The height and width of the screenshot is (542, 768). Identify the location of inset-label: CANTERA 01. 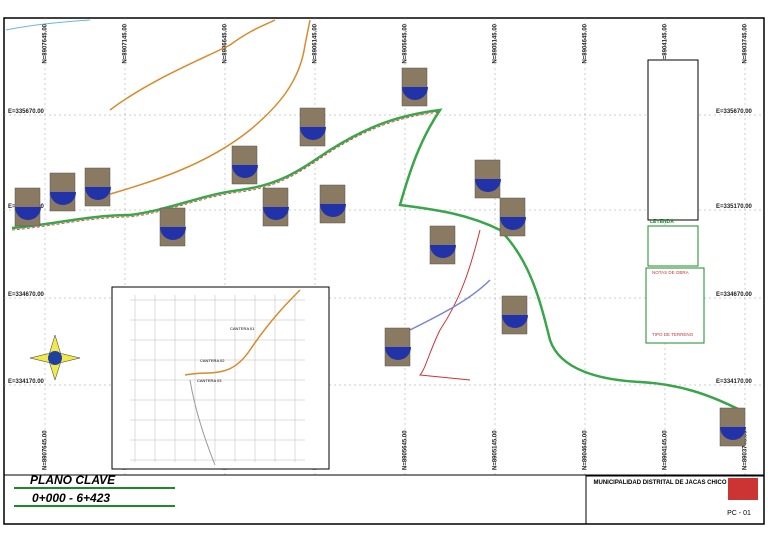
(242, 328).